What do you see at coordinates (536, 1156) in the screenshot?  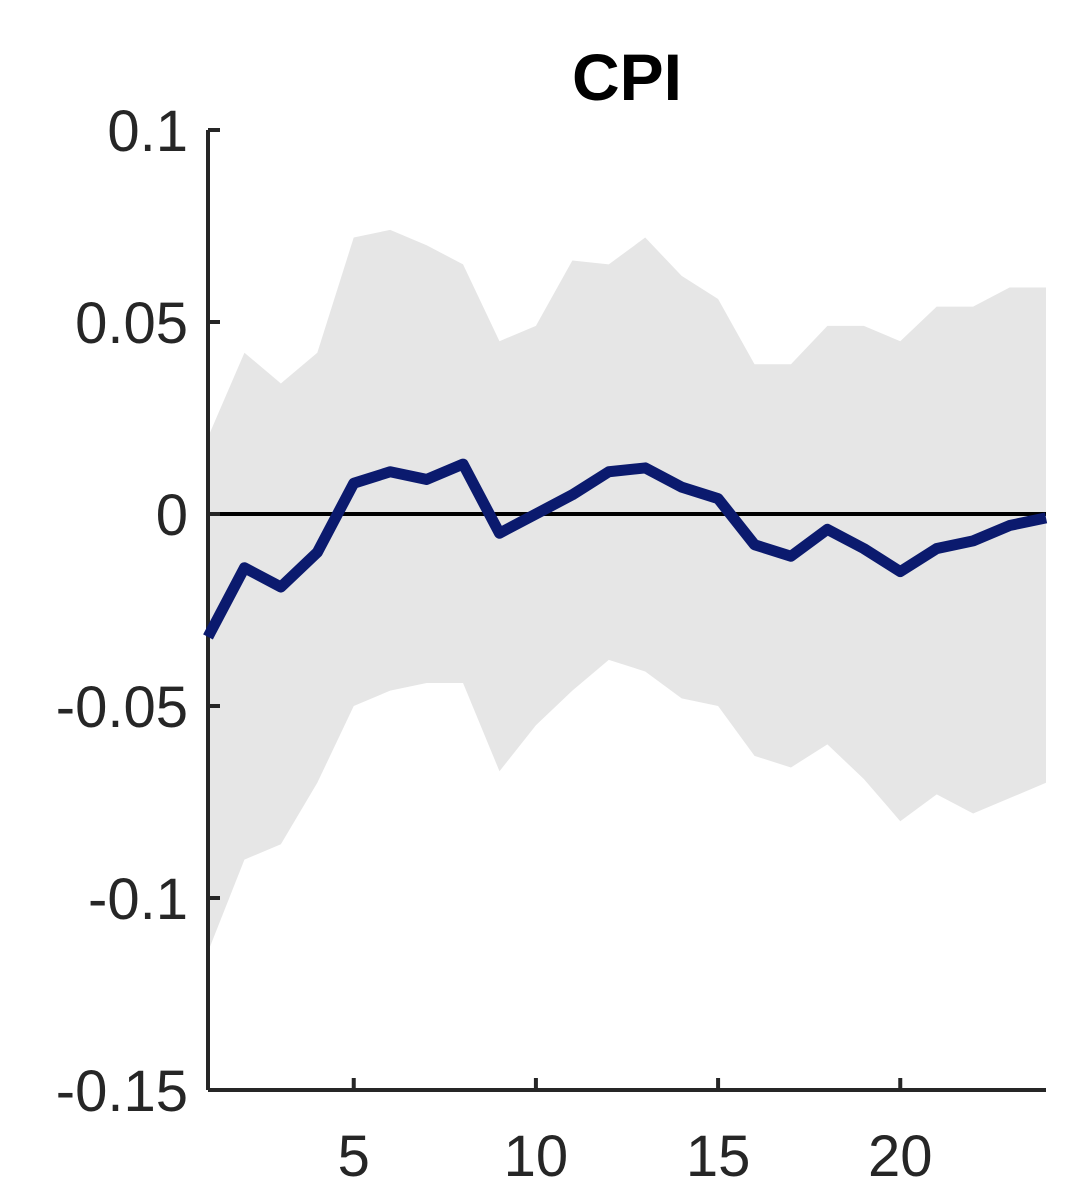 I see `x-tick-label: 10` at bounding box center [536, 1156].